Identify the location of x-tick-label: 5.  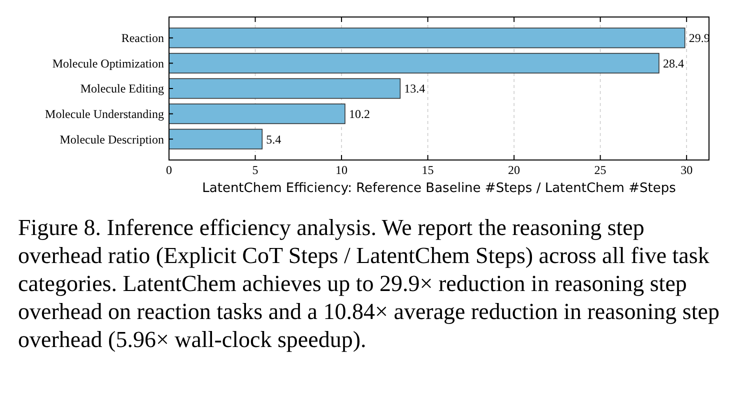
(255, 170).